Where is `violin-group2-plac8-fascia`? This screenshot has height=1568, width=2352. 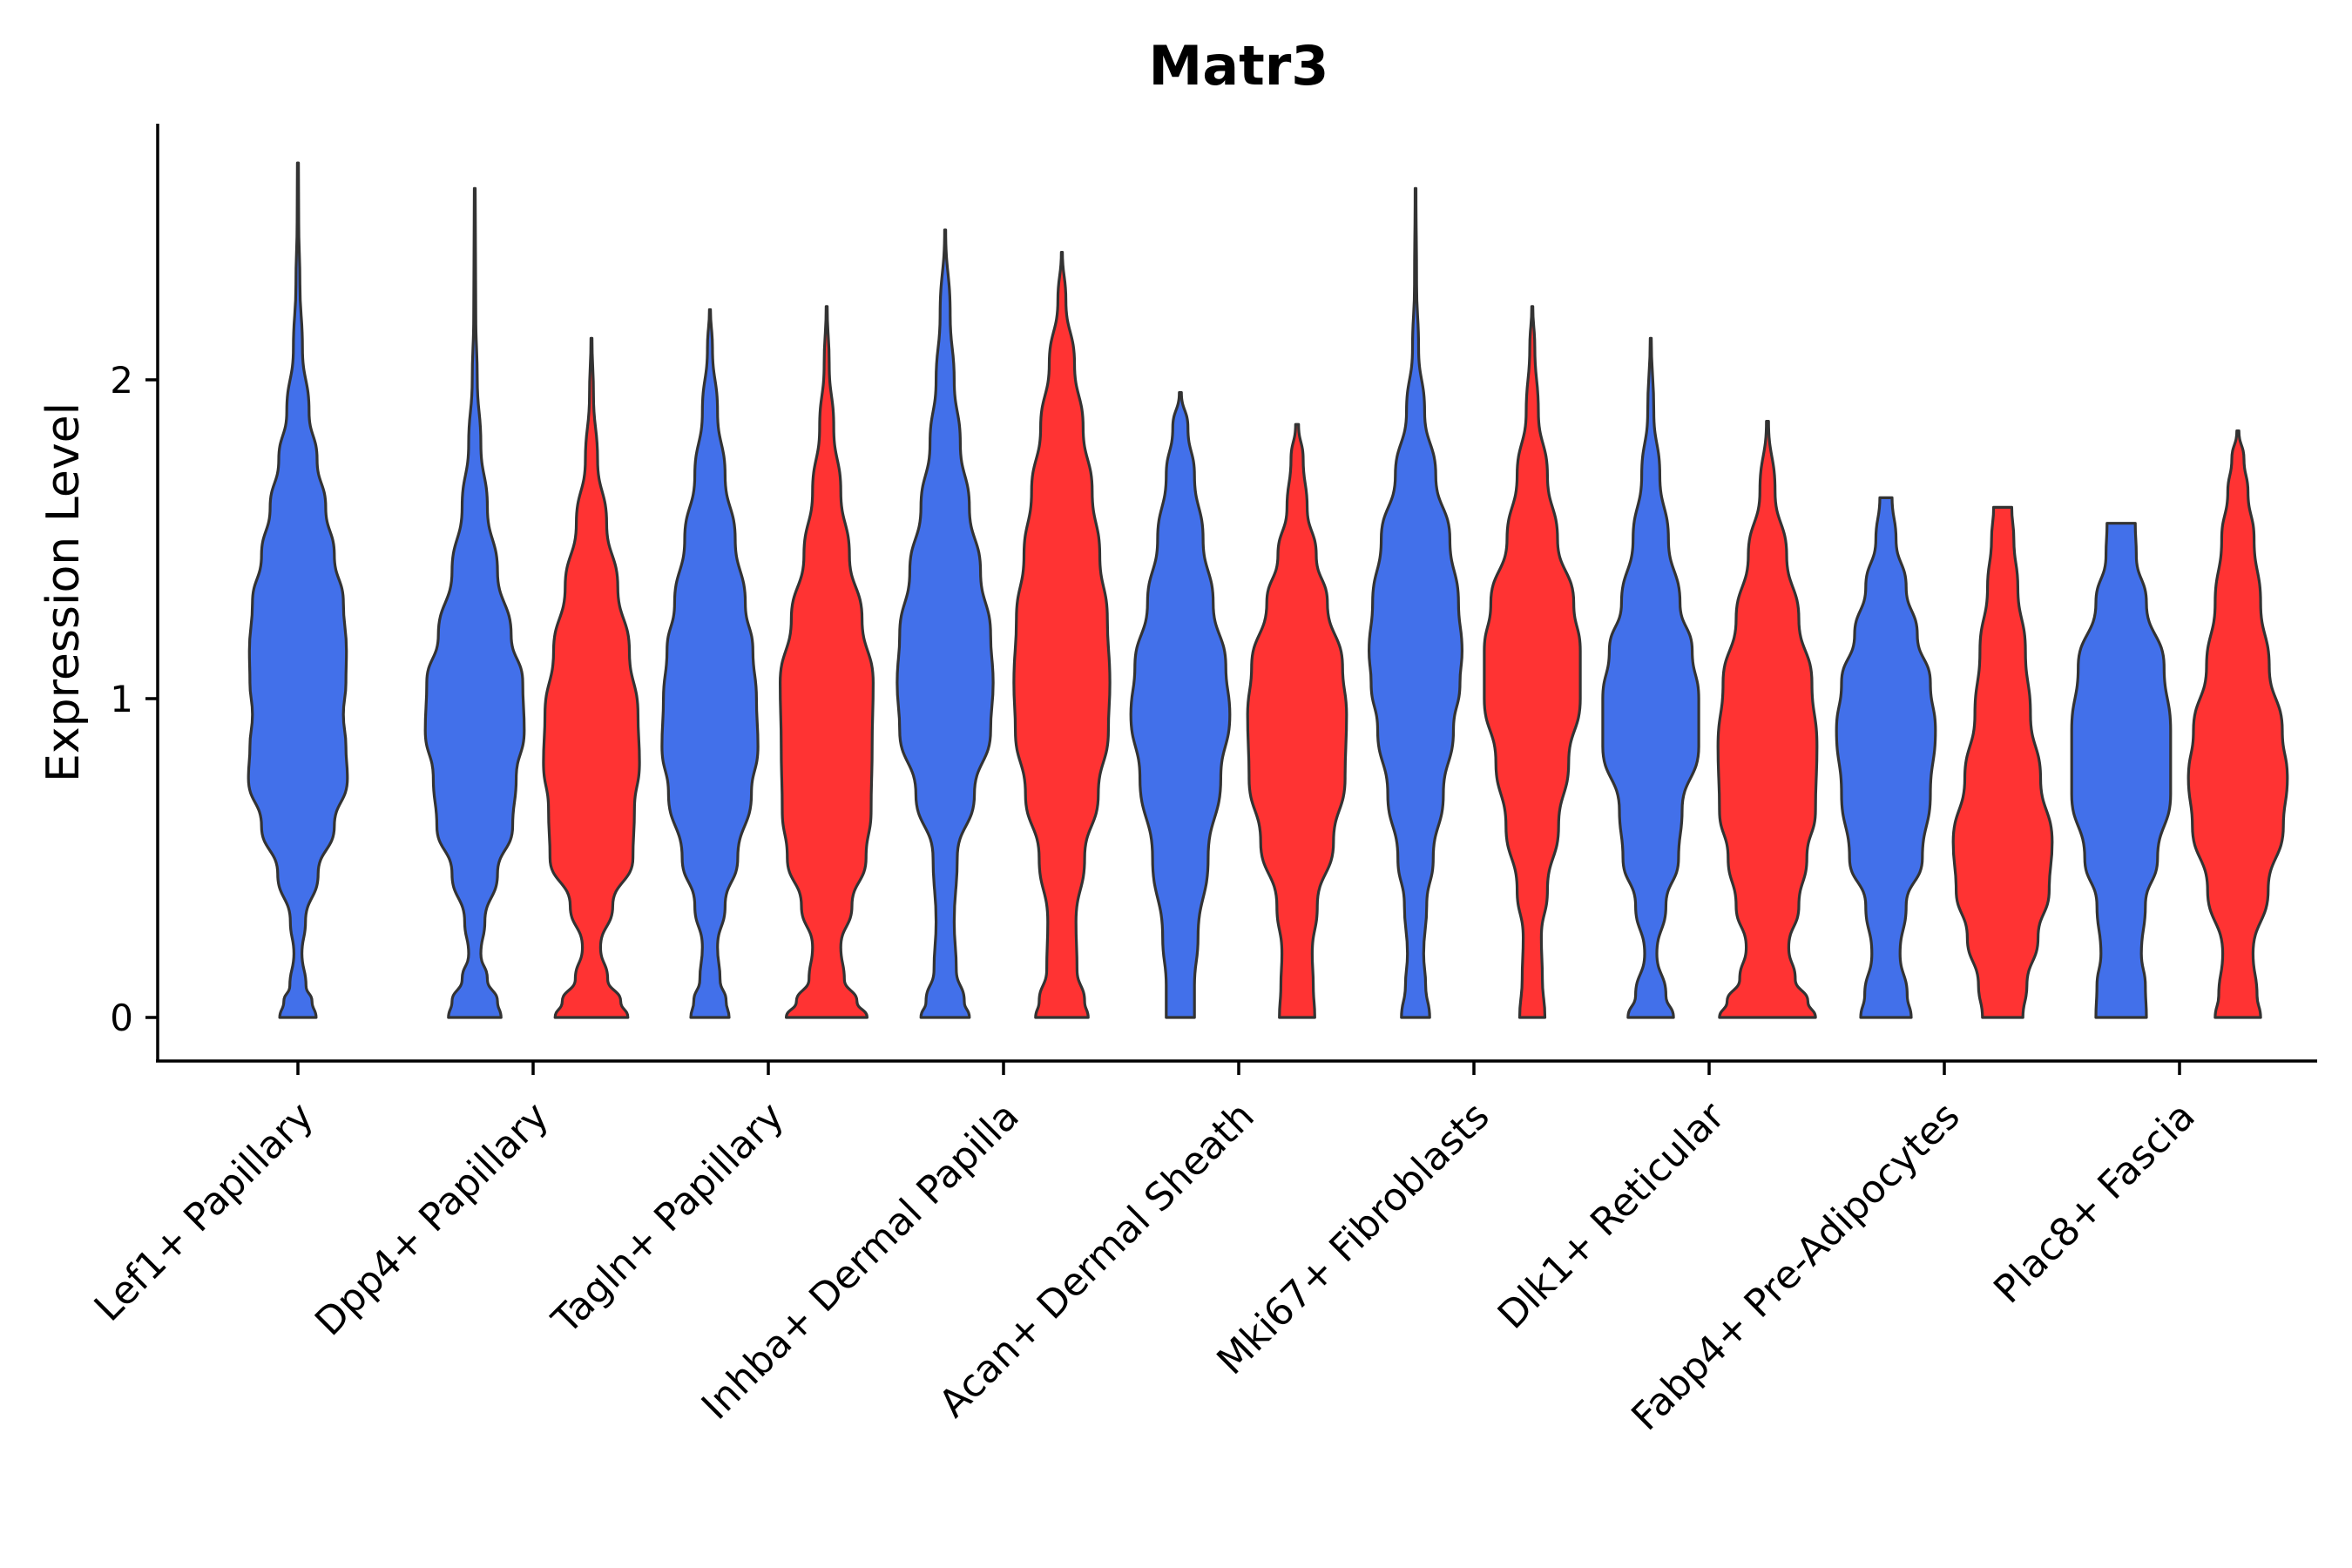
violin-group2-plac8-fascia is located at coordinates (2237, 724).